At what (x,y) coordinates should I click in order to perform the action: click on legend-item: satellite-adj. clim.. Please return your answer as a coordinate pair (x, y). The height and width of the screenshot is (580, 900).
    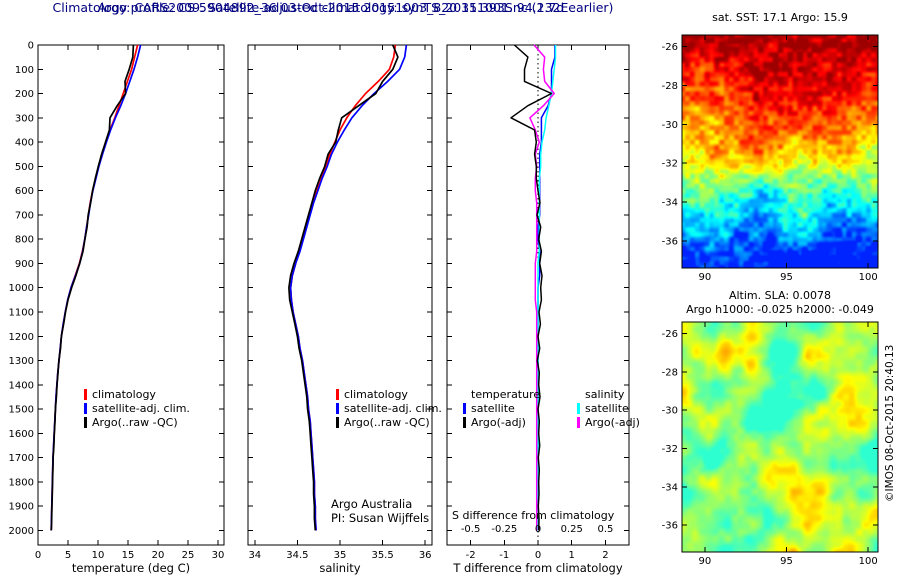
    Looking at the image, I should click on (137, 408).